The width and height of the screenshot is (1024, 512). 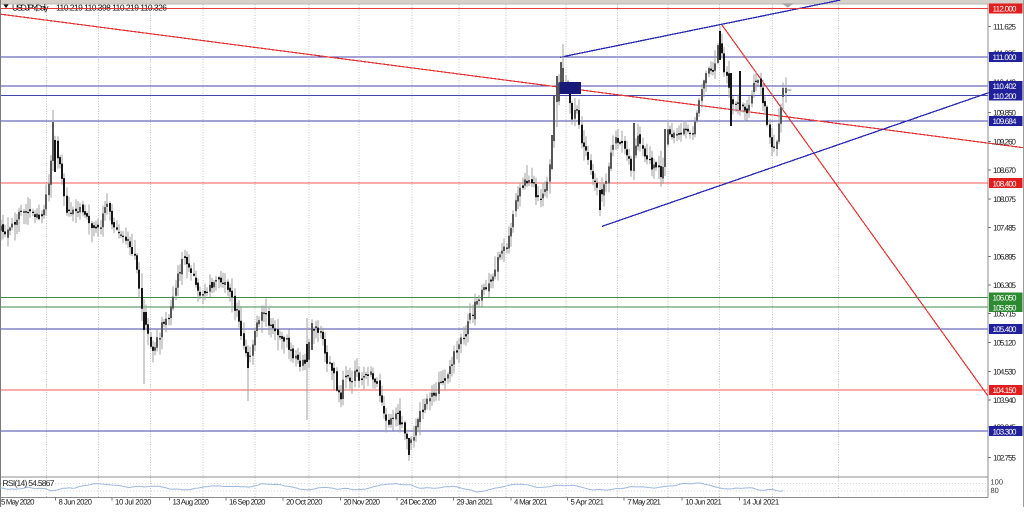 What do you see at coordinates (1005, 298) in the screenshot?
I see `svg-text: 106.050` at bounding box center [1005, 298].